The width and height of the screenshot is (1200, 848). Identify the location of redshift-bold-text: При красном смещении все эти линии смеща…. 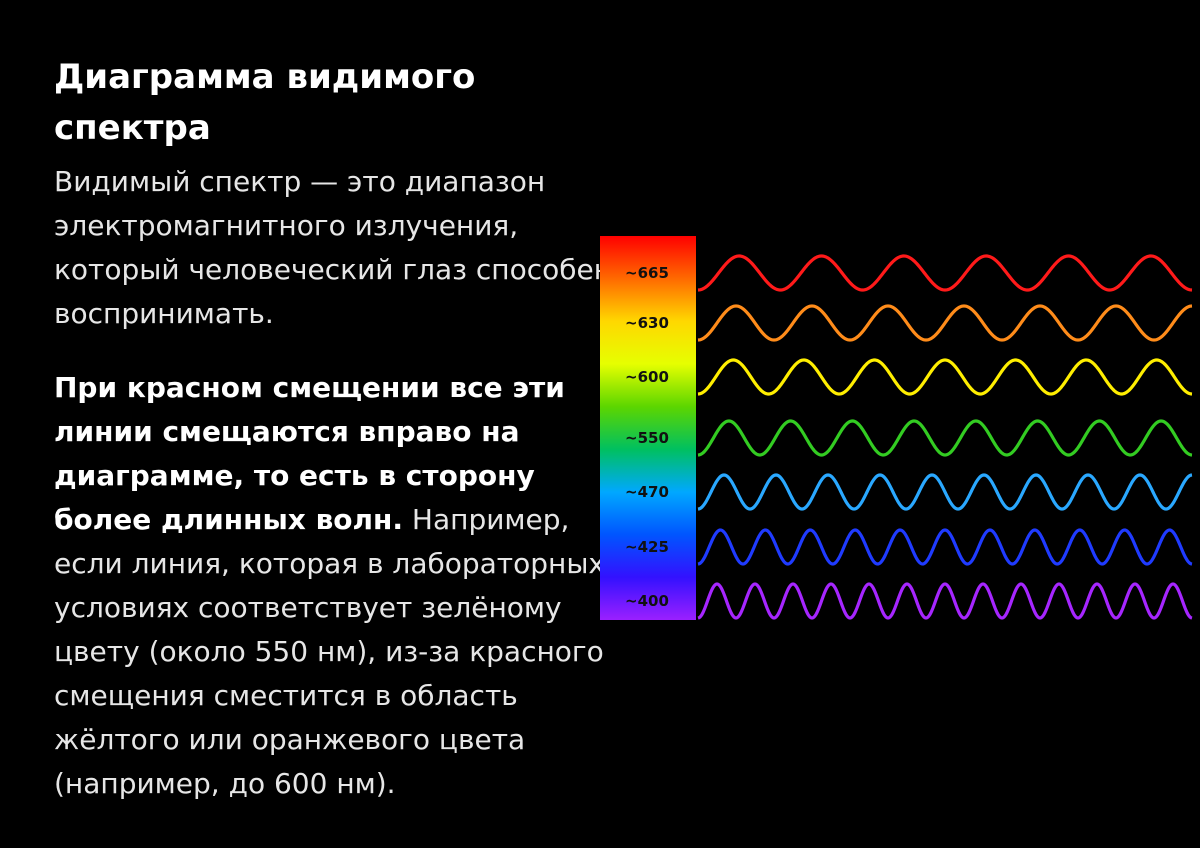
(309, 453).